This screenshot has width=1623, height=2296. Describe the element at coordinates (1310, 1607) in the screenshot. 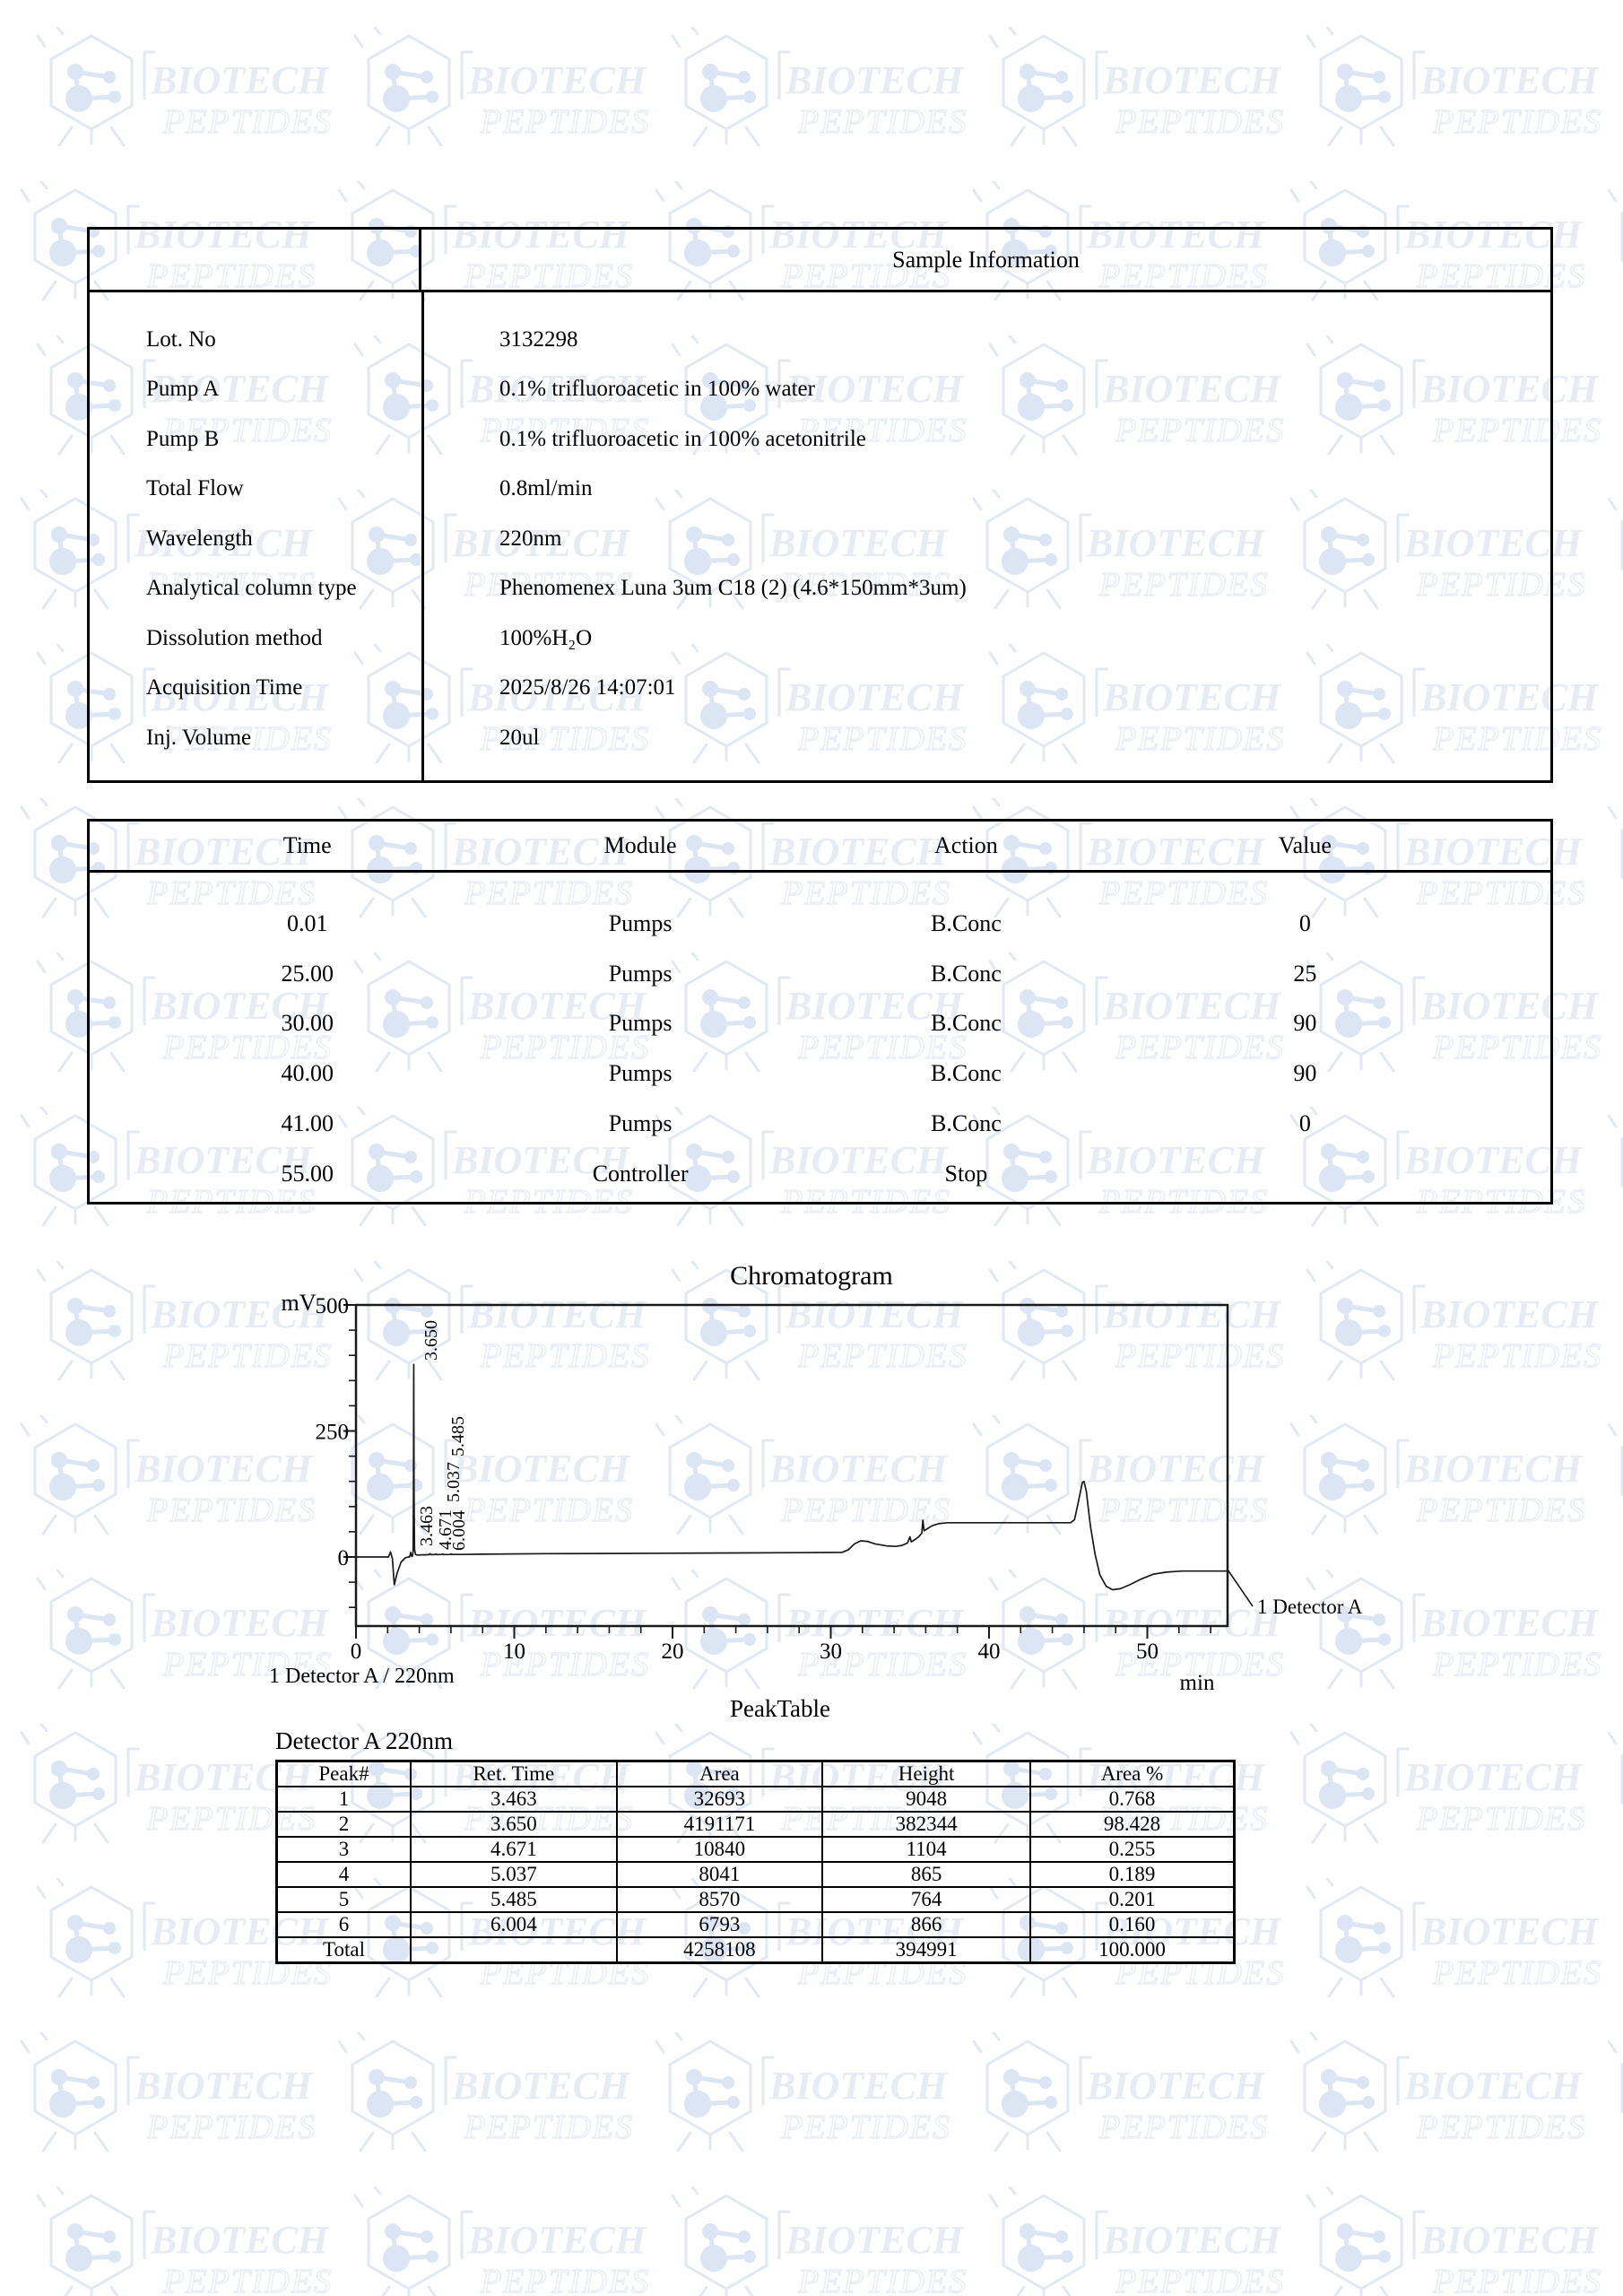

I see `detector-label: 1 Detector A` at that location.